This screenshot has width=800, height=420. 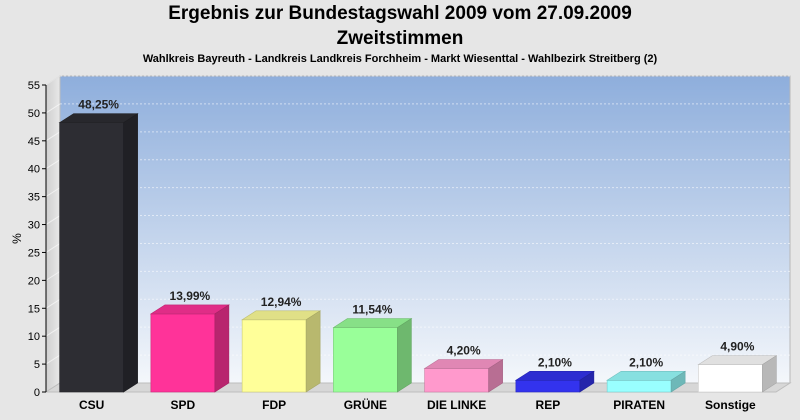 I want to click on y-tick-label: 50, so click(x=34, y=114).